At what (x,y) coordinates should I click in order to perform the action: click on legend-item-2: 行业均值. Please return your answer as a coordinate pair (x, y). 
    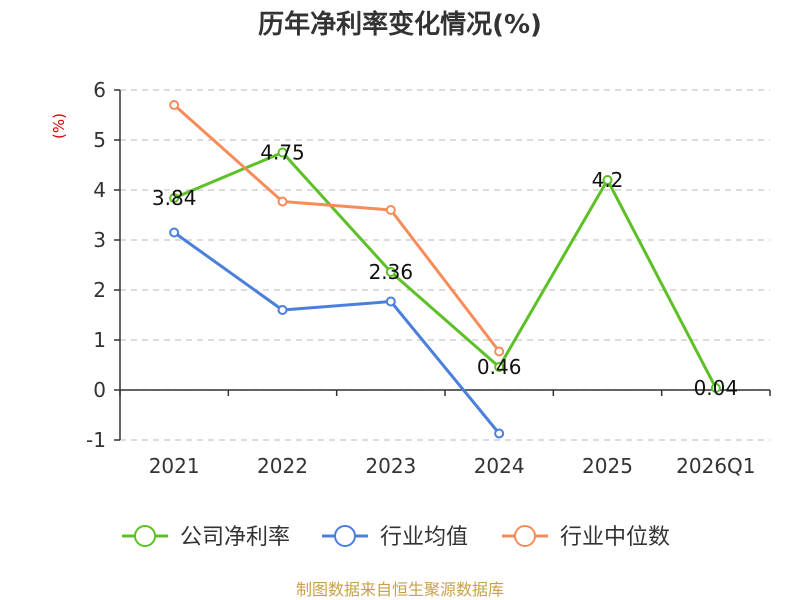
    Looking at the image, I should click on (395, 537).